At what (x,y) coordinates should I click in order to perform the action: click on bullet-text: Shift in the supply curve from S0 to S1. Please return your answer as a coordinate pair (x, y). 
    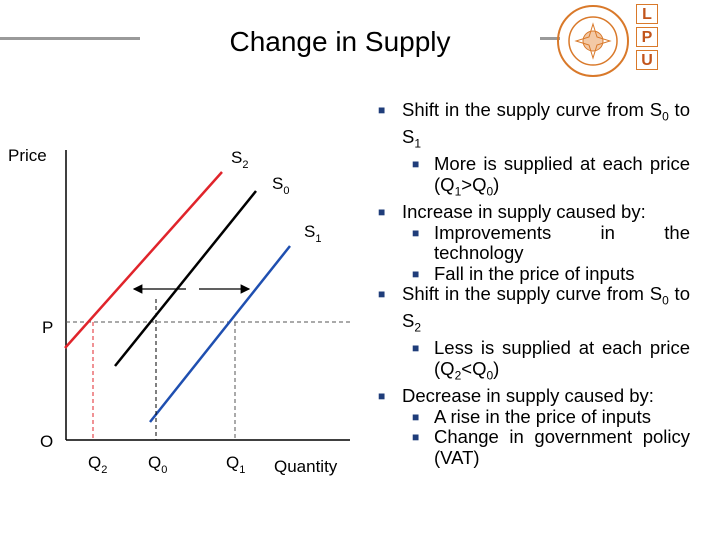
    Looking at the image, I should click on (546, 125).